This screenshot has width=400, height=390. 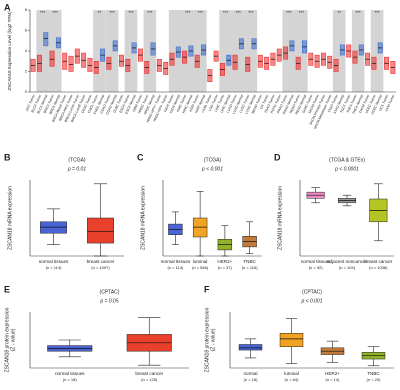 What do you see at coordinates (7, 7) in the screenshot?
I see `panel-label: A` at bounding box center [7, 7].